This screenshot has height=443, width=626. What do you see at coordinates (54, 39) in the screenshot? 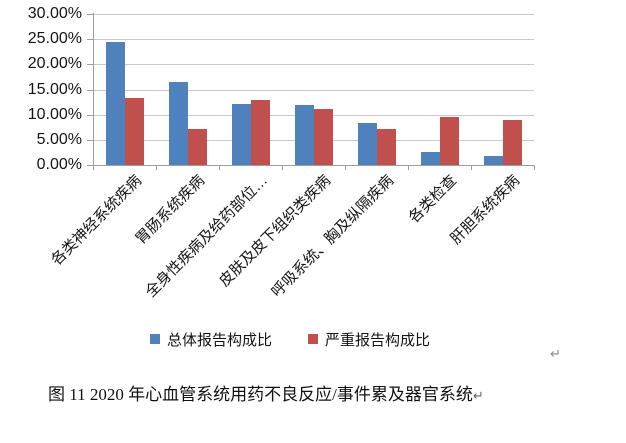
I see `y-axis-label: 25.00%` at bounding box center [54, 39].